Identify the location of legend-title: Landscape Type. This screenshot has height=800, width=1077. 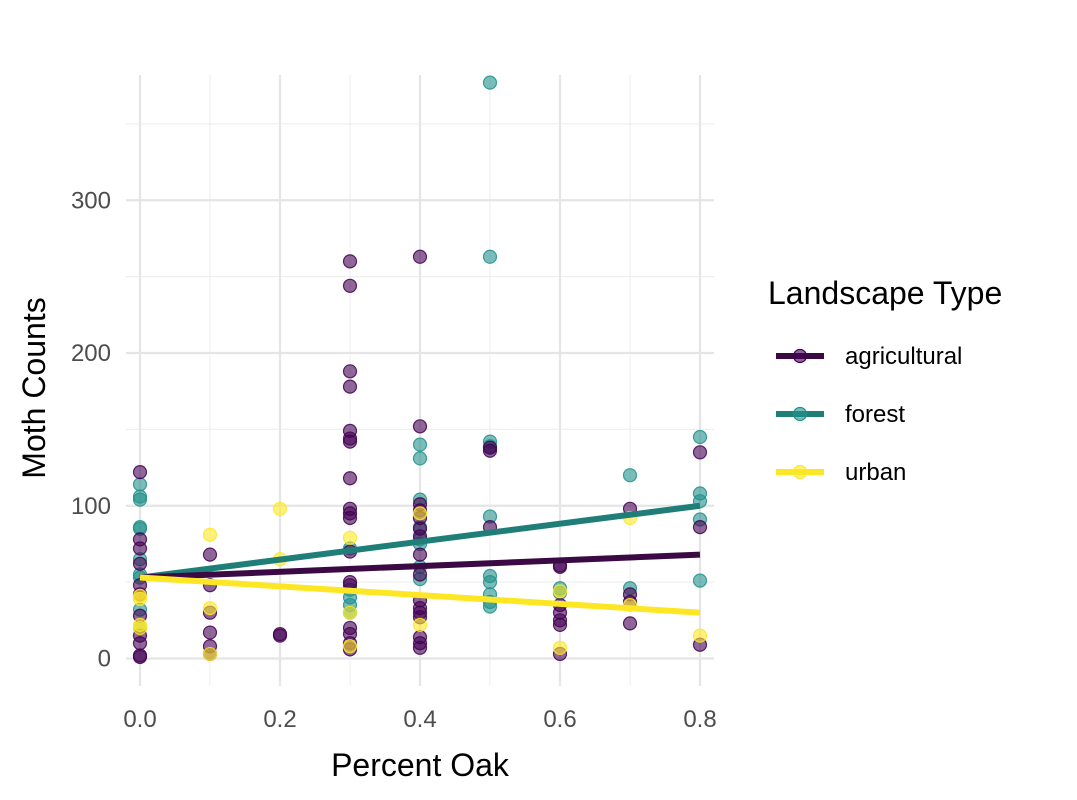
(885, 293).